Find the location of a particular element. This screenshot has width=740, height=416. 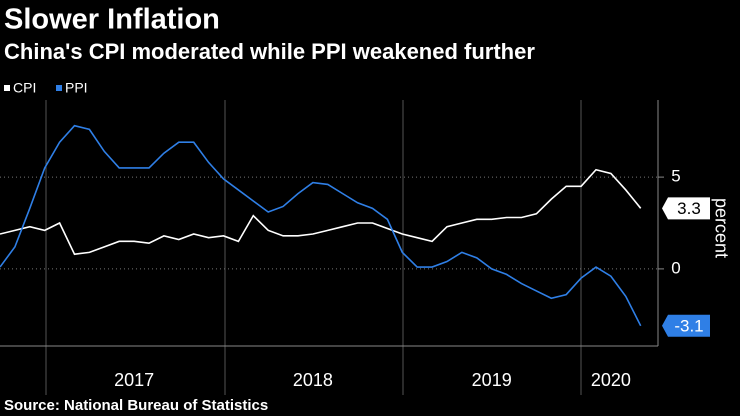

source: Source: National Bureau of Statistics is located at coordinates (136, 405).